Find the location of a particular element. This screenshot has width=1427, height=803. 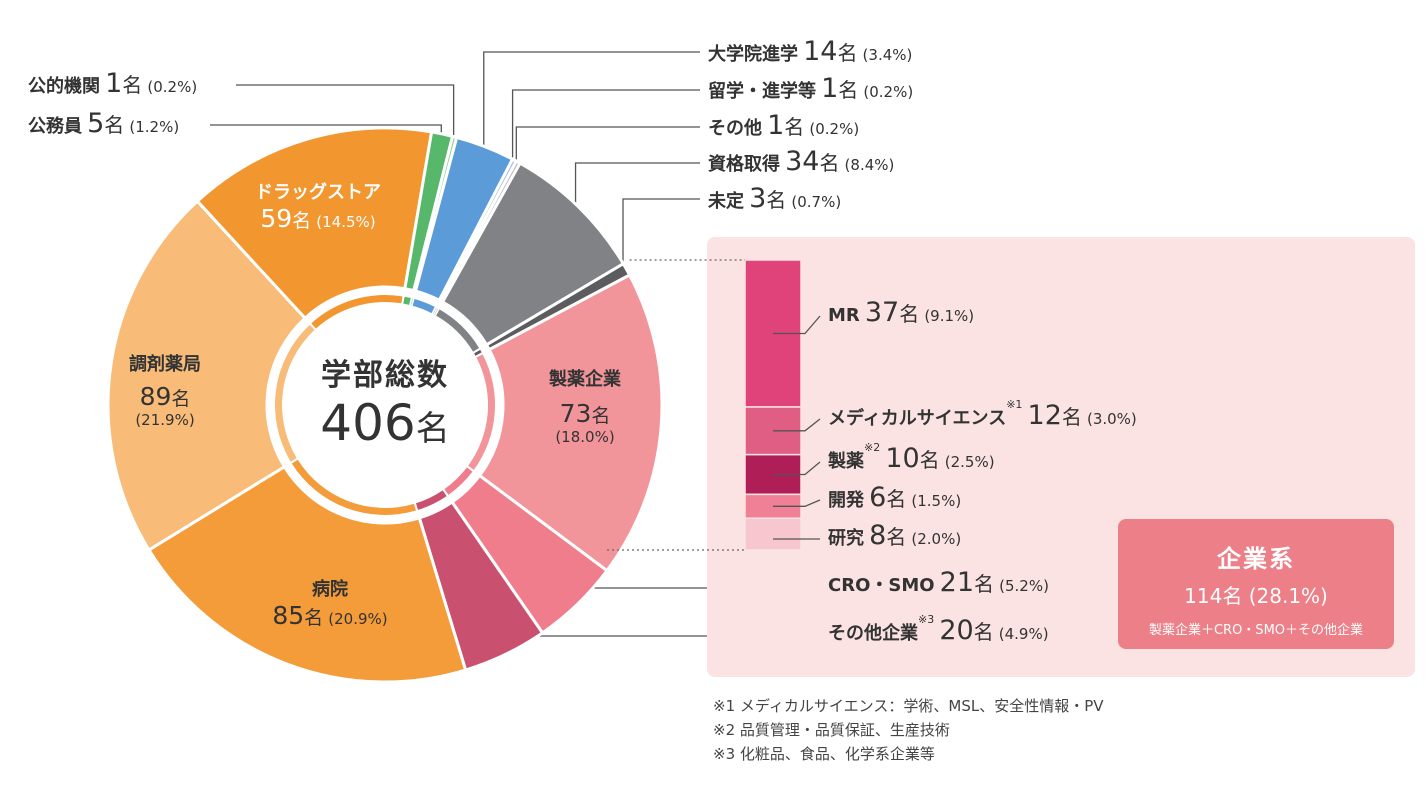

leader-public-institution is located at coordinates (345, 112).